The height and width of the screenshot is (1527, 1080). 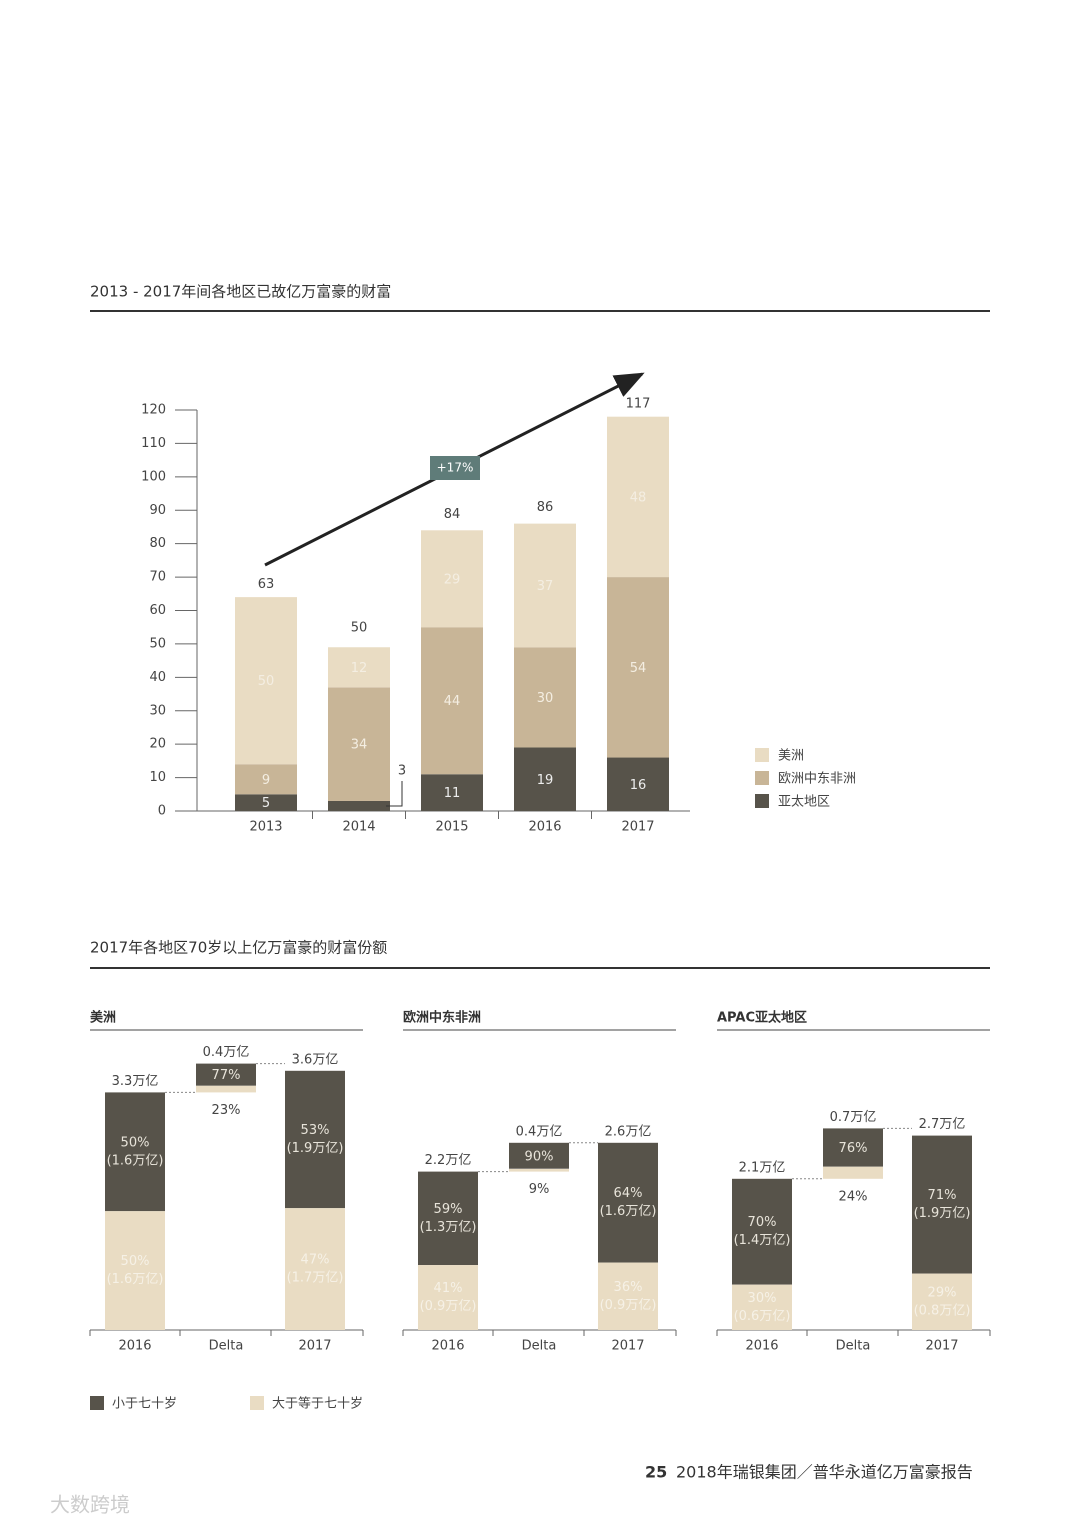 I want to click on segment-label: 19, so click(x=545, y=780).